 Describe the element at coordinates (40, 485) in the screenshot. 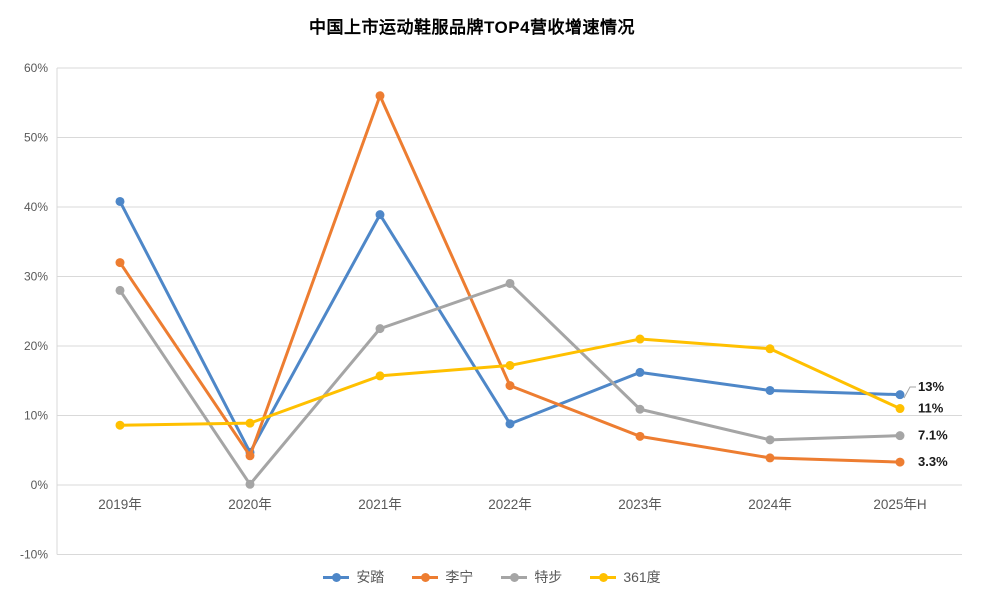

I see `y-axis-tick-label: 0%` at that location.